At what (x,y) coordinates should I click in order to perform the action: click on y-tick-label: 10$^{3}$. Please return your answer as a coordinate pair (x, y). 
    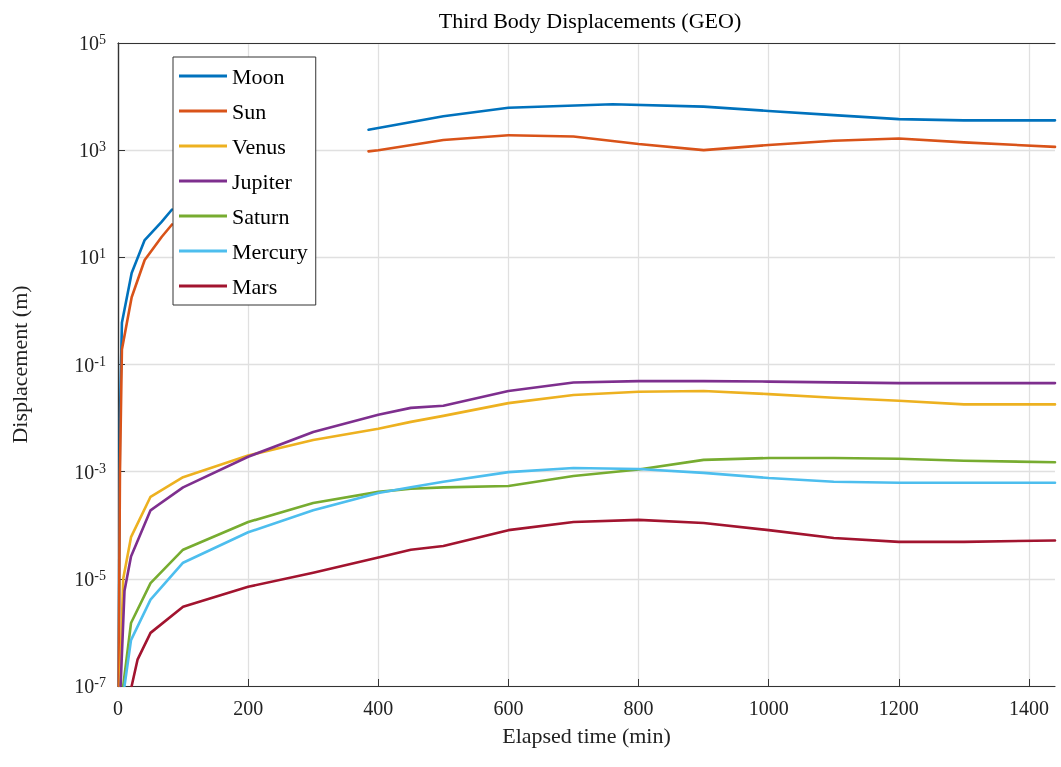
    Looking at the image, I should click on (92, 151).